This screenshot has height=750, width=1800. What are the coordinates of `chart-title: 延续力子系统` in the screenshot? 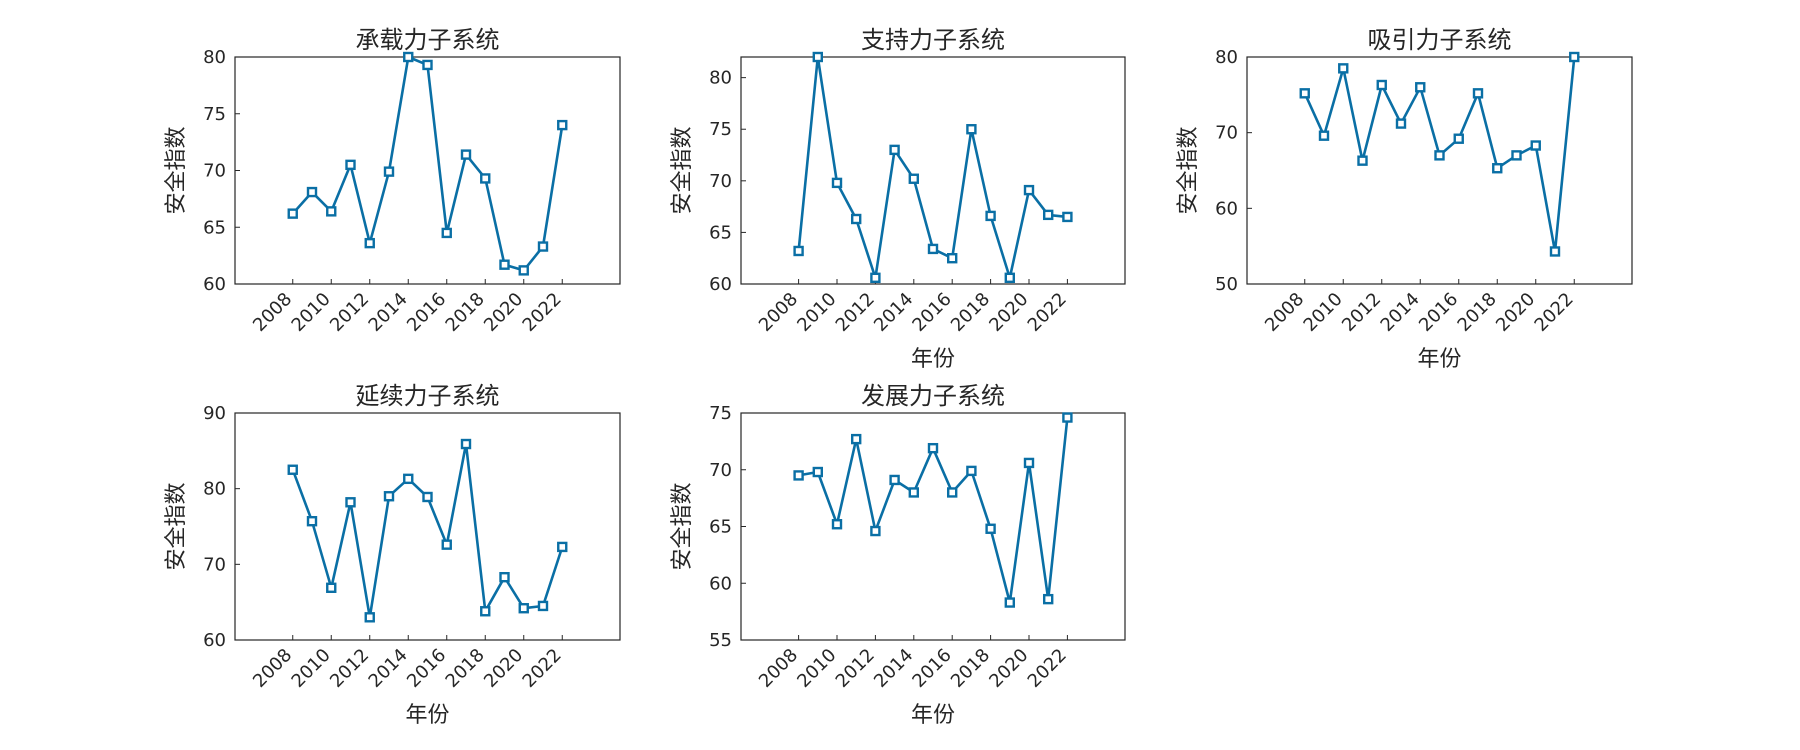 It's located at (428, 396).